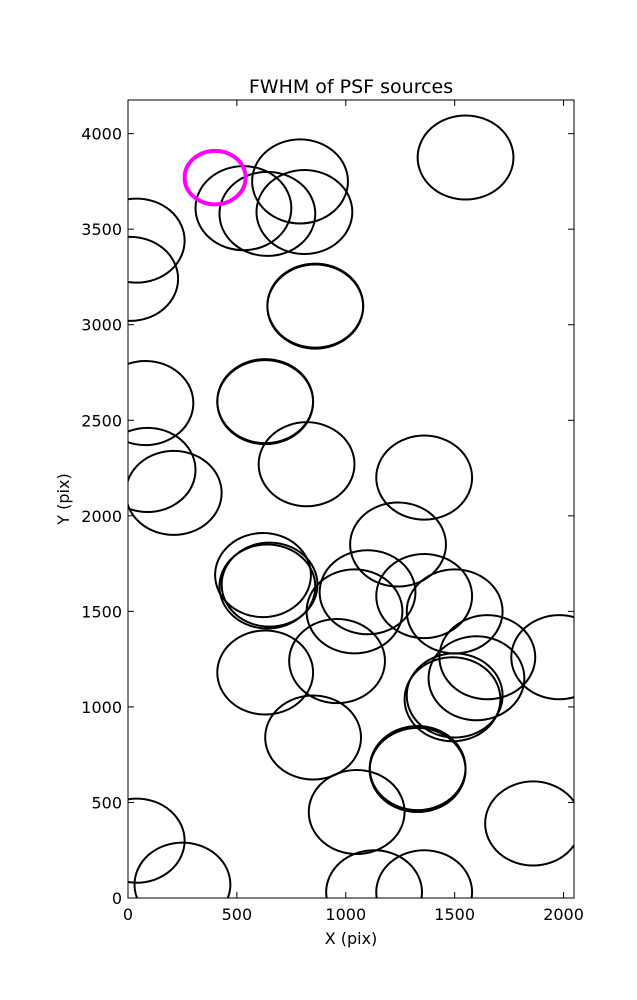  What do you see at coordinates (101, 420) in the screenshot?
I see `y-tick-label: 2500` at bounding box center [101, 420].